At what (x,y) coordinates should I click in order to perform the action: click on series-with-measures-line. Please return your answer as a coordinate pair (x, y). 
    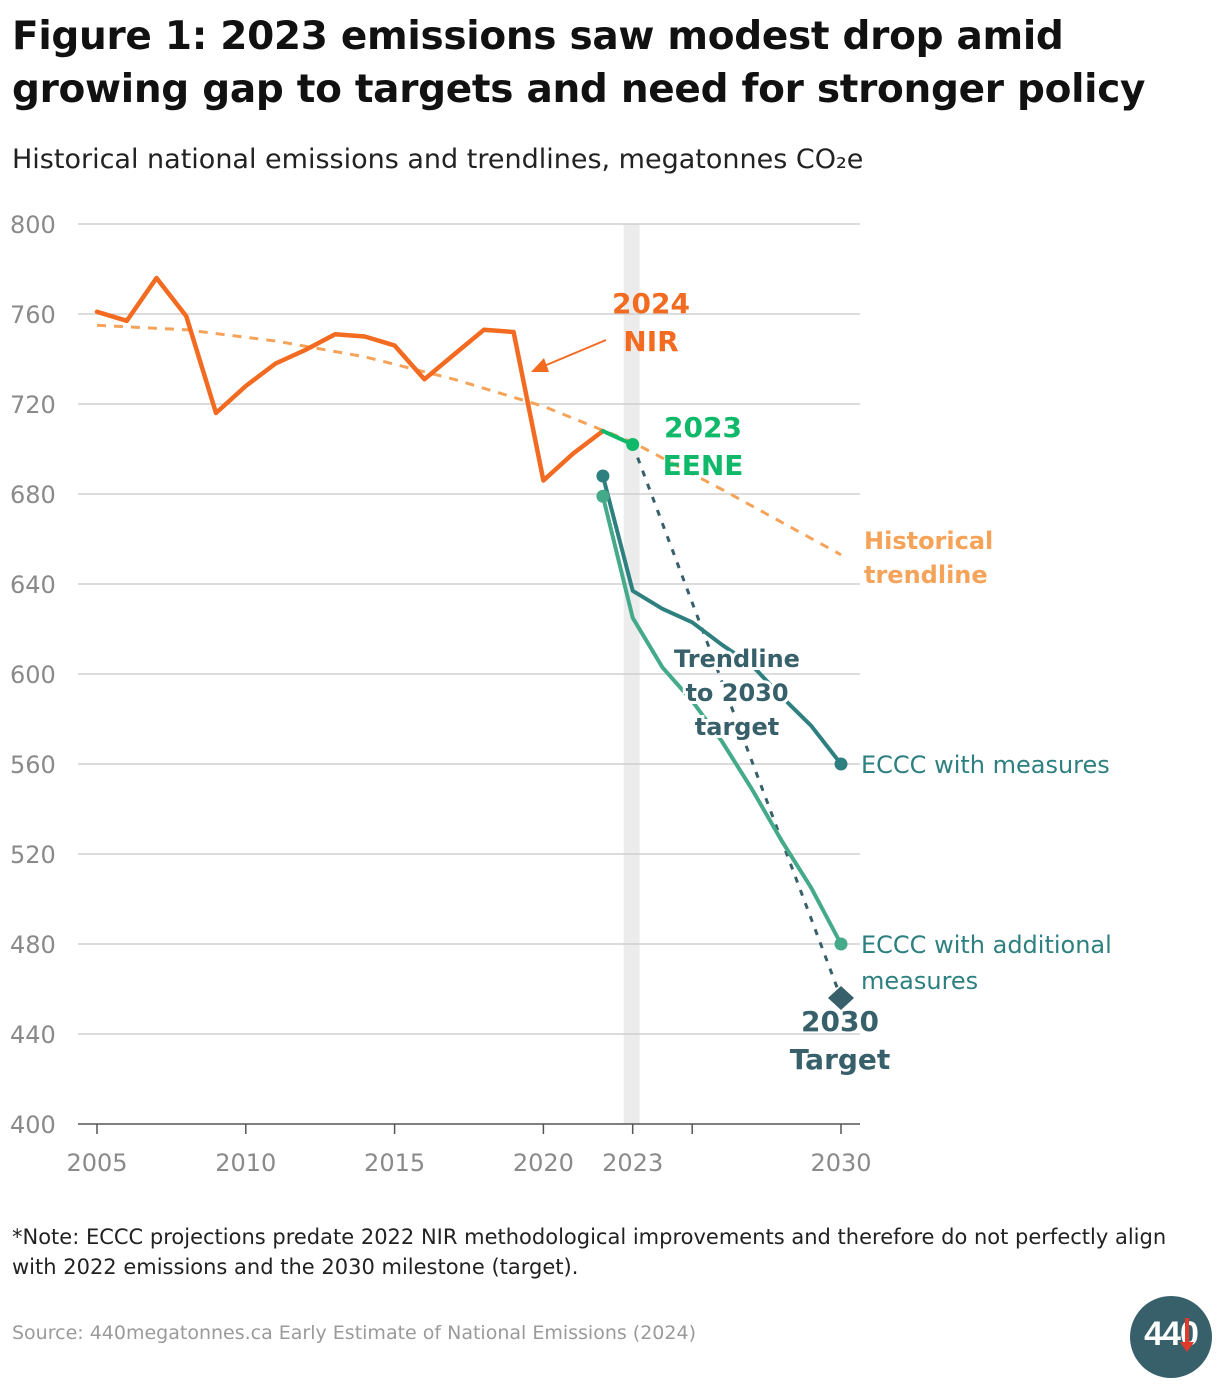
    Looking at the image, I should click on (721, 620).